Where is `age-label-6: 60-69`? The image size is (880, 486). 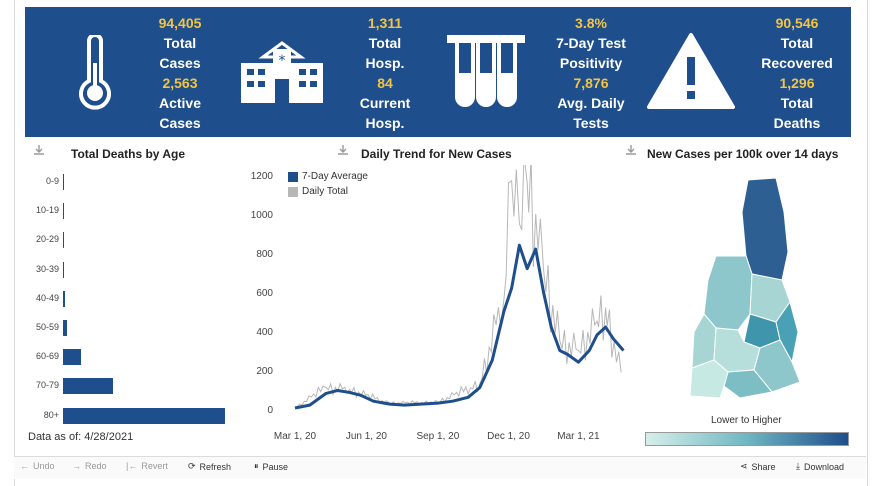
age-label-6: 60-69 is located at coordinates (47, 356).